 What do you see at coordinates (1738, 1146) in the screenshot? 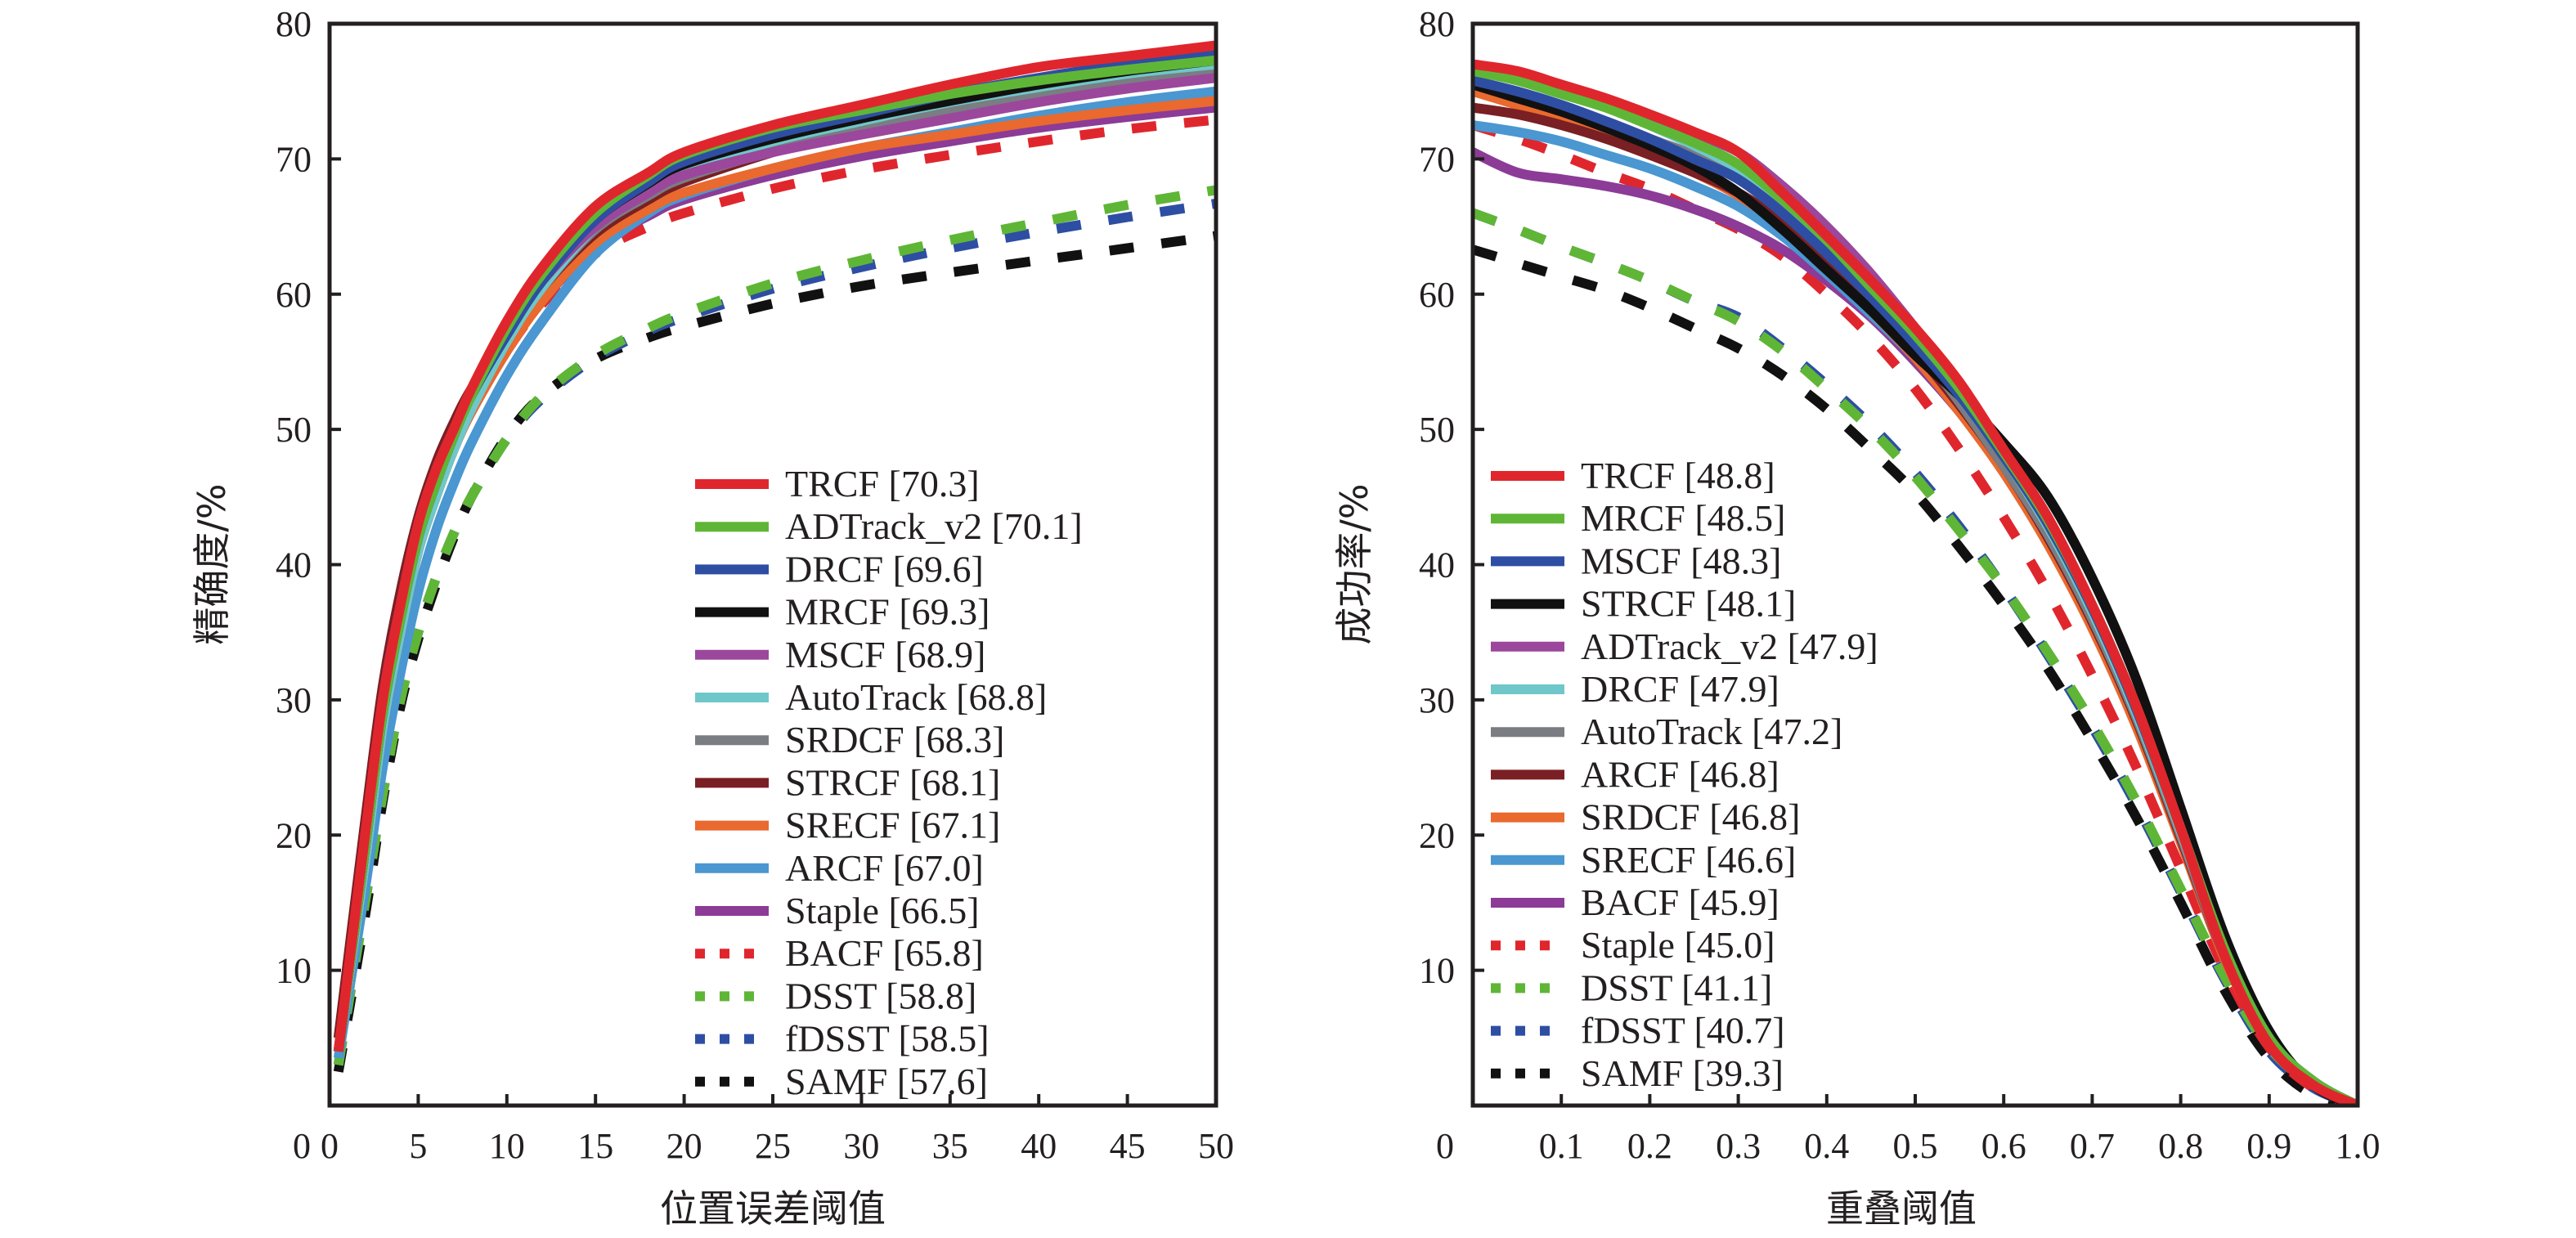
I see `success-x-tick-label: 0.3` at bounding box center [1738, 1146].